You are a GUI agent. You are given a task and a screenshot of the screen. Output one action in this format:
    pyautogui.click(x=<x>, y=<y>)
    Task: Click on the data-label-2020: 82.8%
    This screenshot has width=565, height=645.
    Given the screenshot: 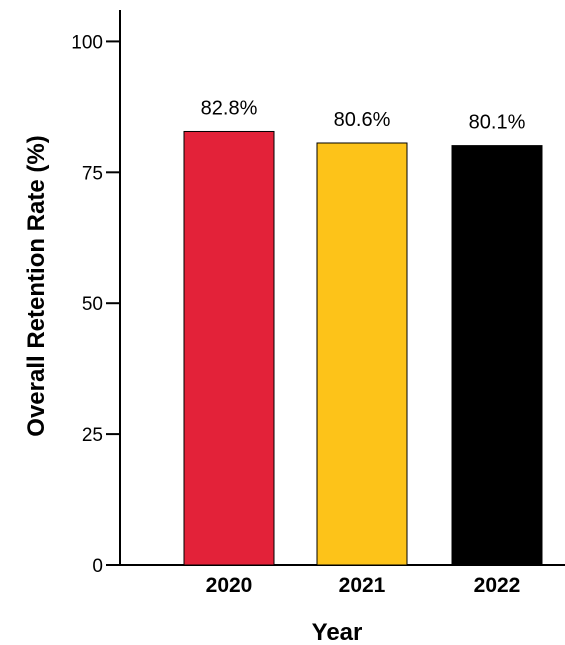 What is the action you would take?
    pyautogui.click(x=229, y=108)
    